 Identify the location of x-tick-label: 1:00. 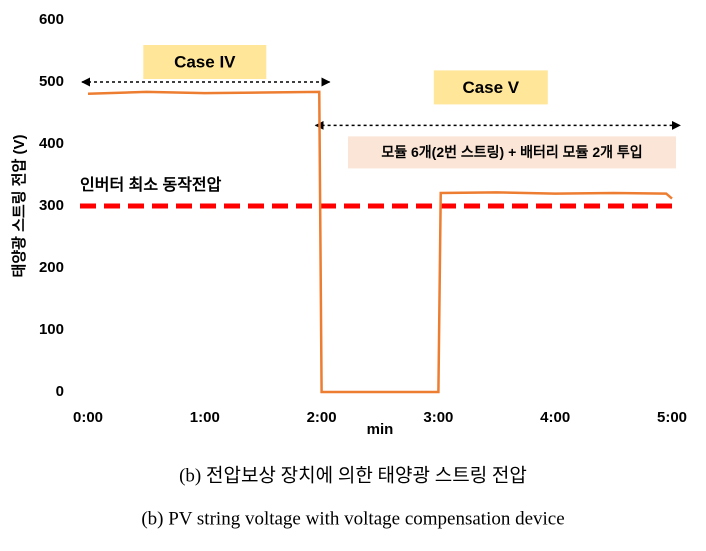
(205, 417).